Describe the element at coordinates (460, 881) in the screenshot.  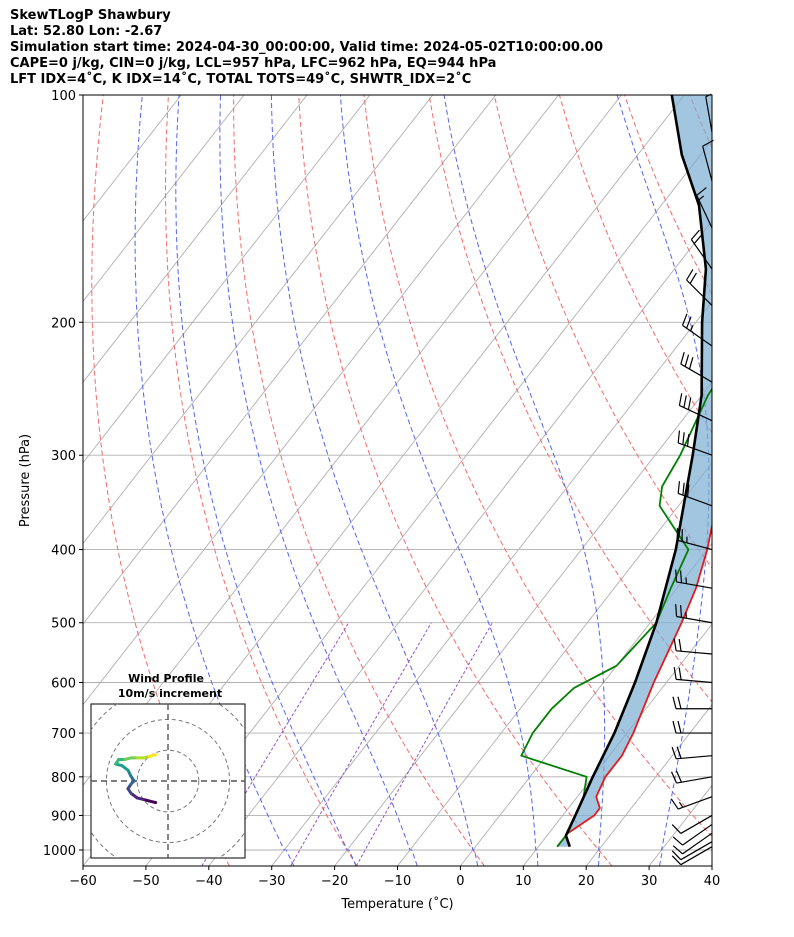
I see `x-tick-label: 0` at that location.